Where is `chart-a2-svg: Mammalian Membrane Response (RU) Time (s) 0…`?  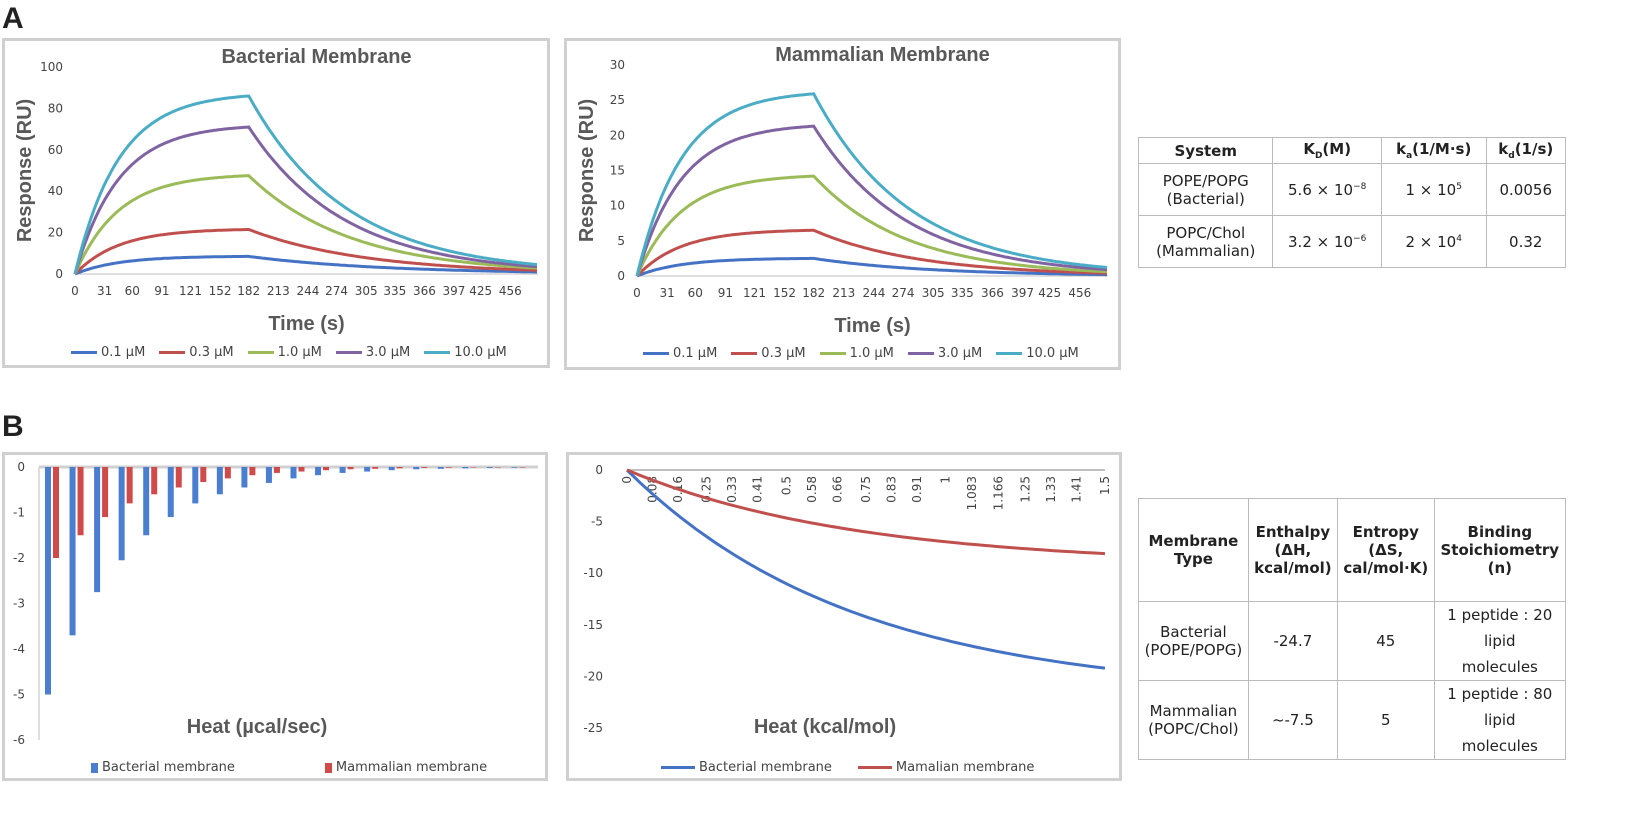 chart-a2-svg: Mammalian Membrane Response (RU) Time (s) 0… is located at coordinates (842, 190).